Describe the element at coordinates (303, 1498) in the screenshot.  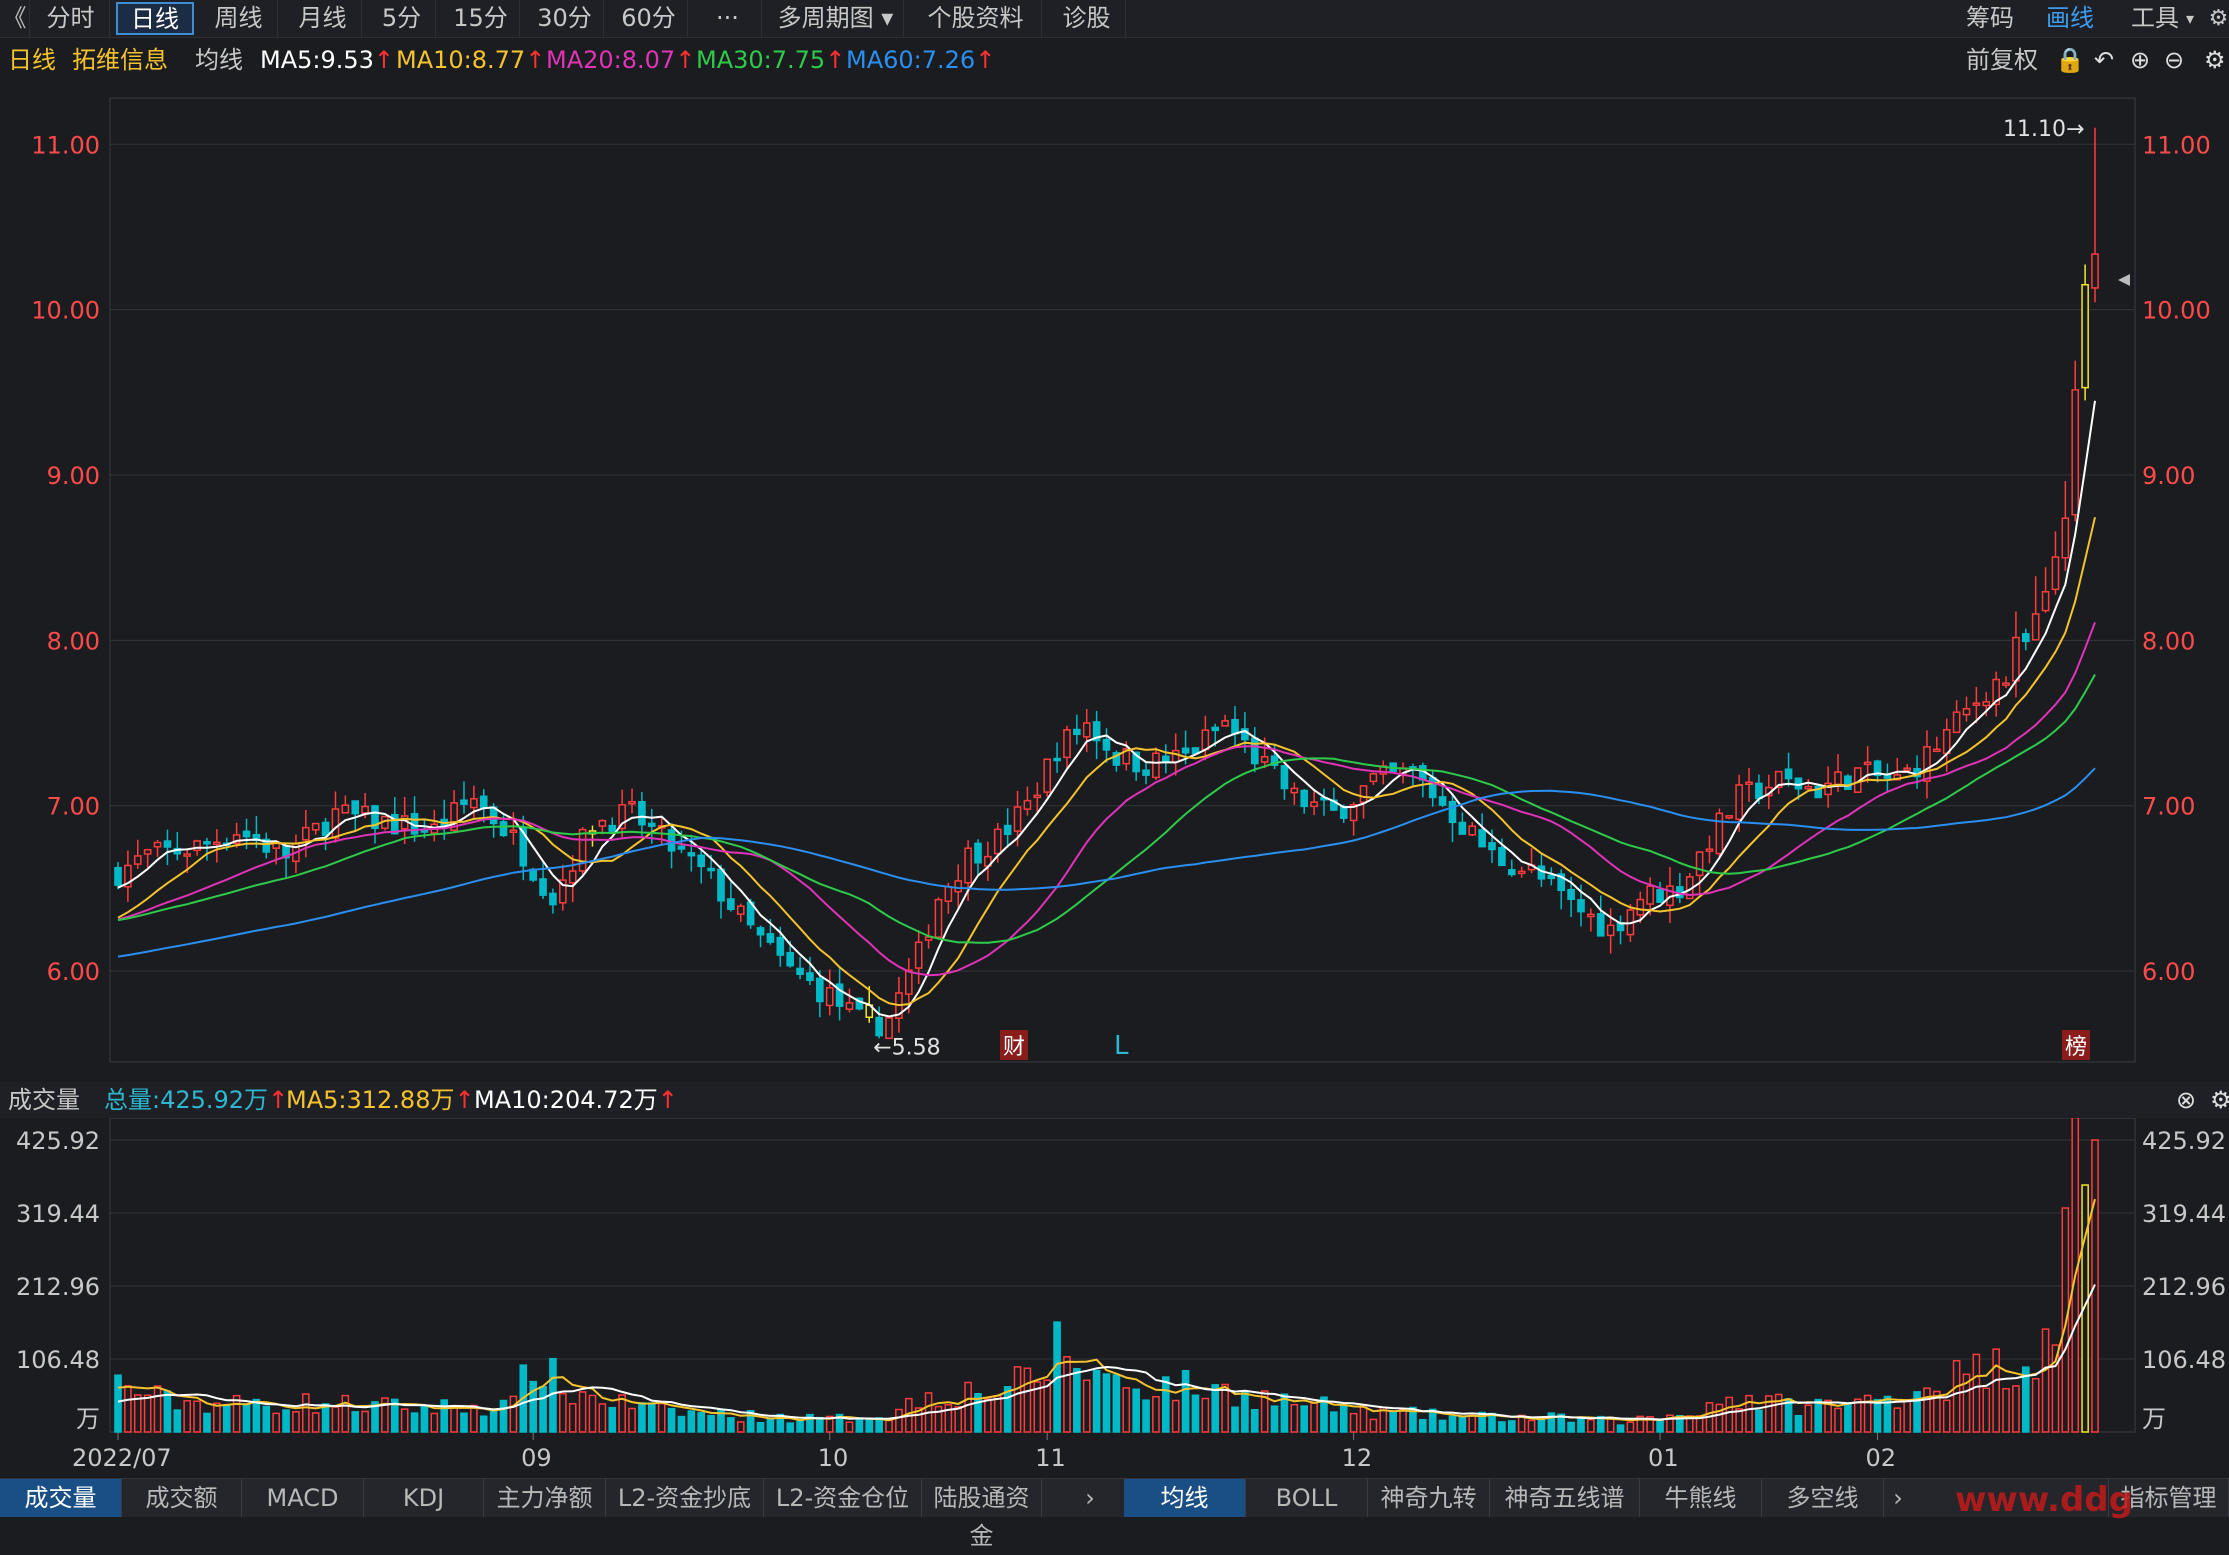
I see `indicator-tab-2: MACD` at that location.